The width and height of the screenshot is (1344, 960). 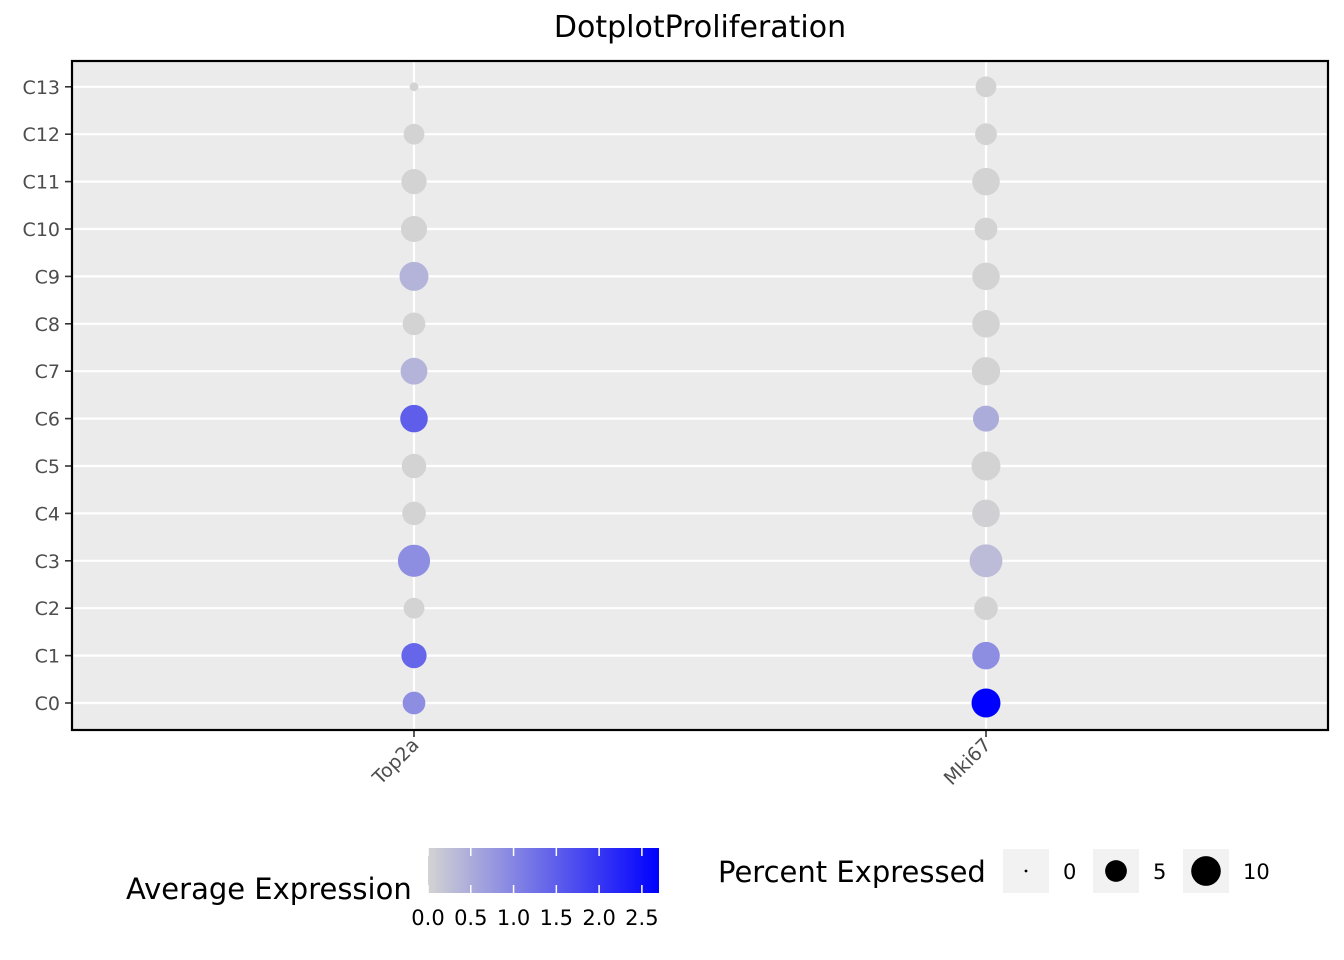 I want to click on dot-top2a-c6, so click(x=414, y=418).